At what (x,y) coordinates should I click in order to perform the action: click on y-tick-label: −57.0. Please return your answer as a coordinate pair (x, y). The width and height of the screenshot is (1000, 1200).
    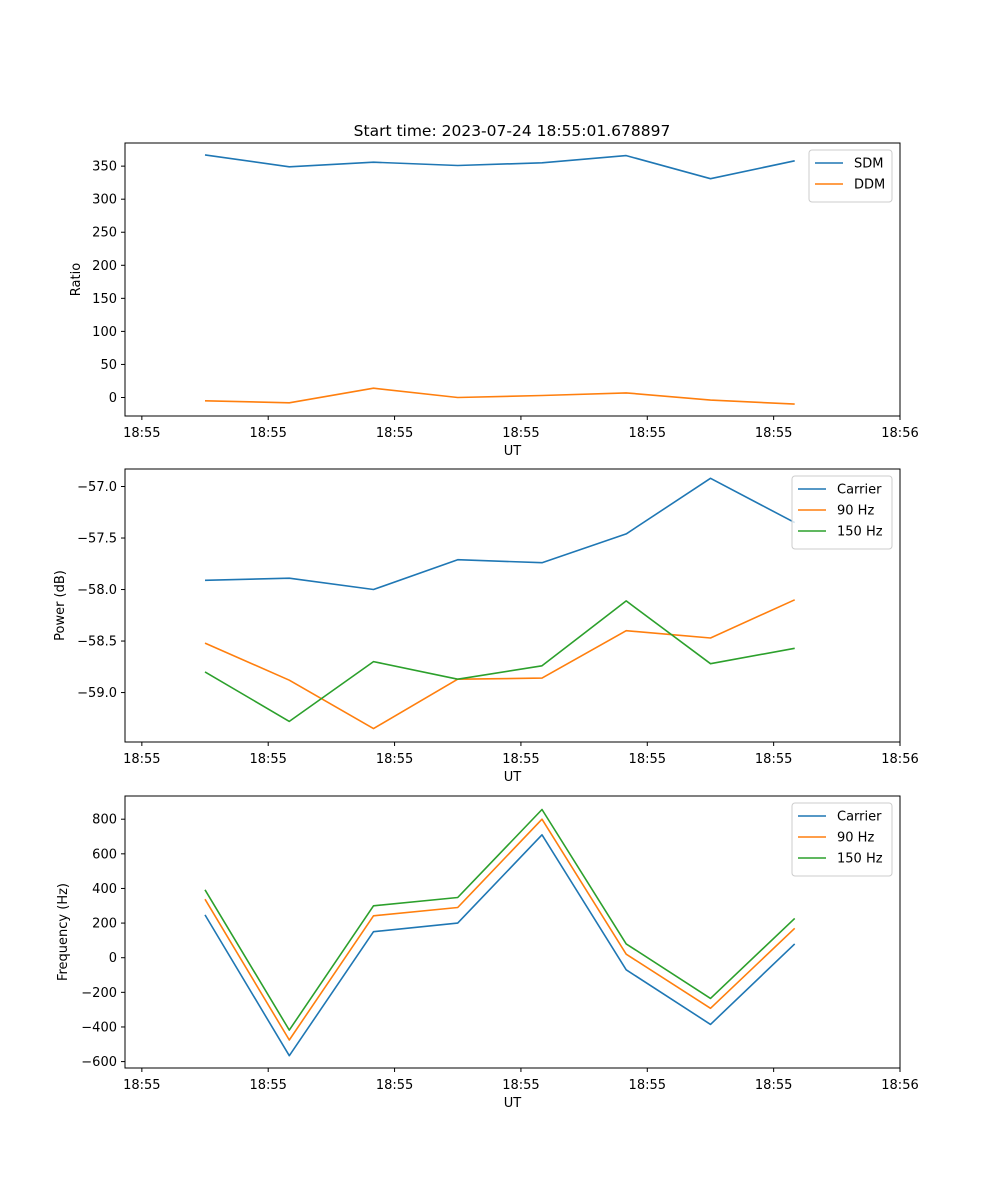
    Looking at the image, I should click on (97, 487).